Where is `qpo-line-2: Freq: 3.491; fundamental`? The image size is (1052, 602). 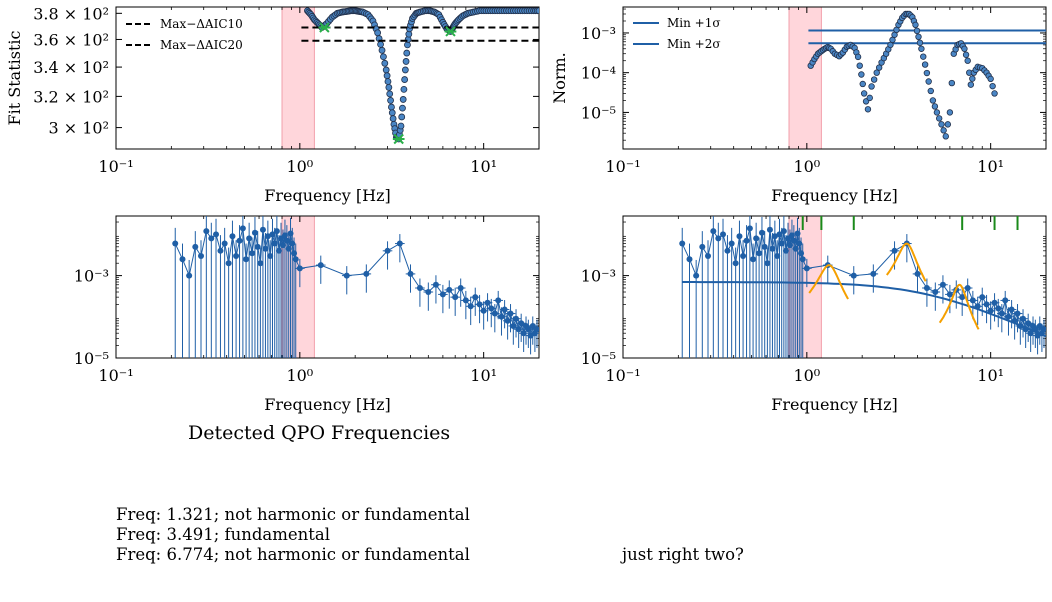
qpo-line-2: Freq: 3.491; fundamental is located at coordinates (223, 534).